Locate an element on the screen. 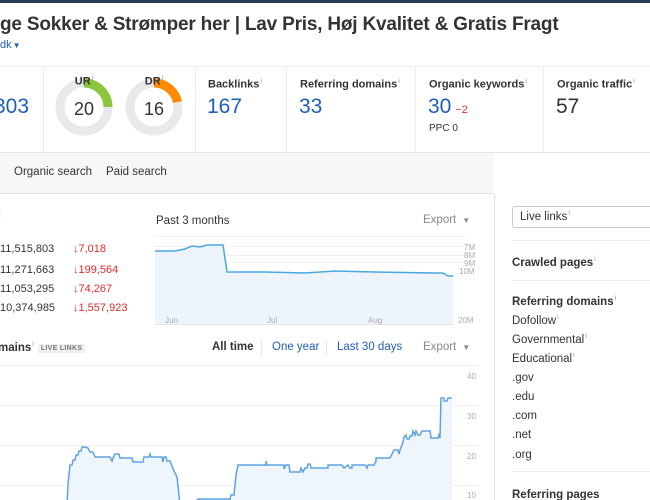 This screenshot has width=650, height=500. metric-ratings: URi 20 DRi 16 is located at coordinates (120, 110).